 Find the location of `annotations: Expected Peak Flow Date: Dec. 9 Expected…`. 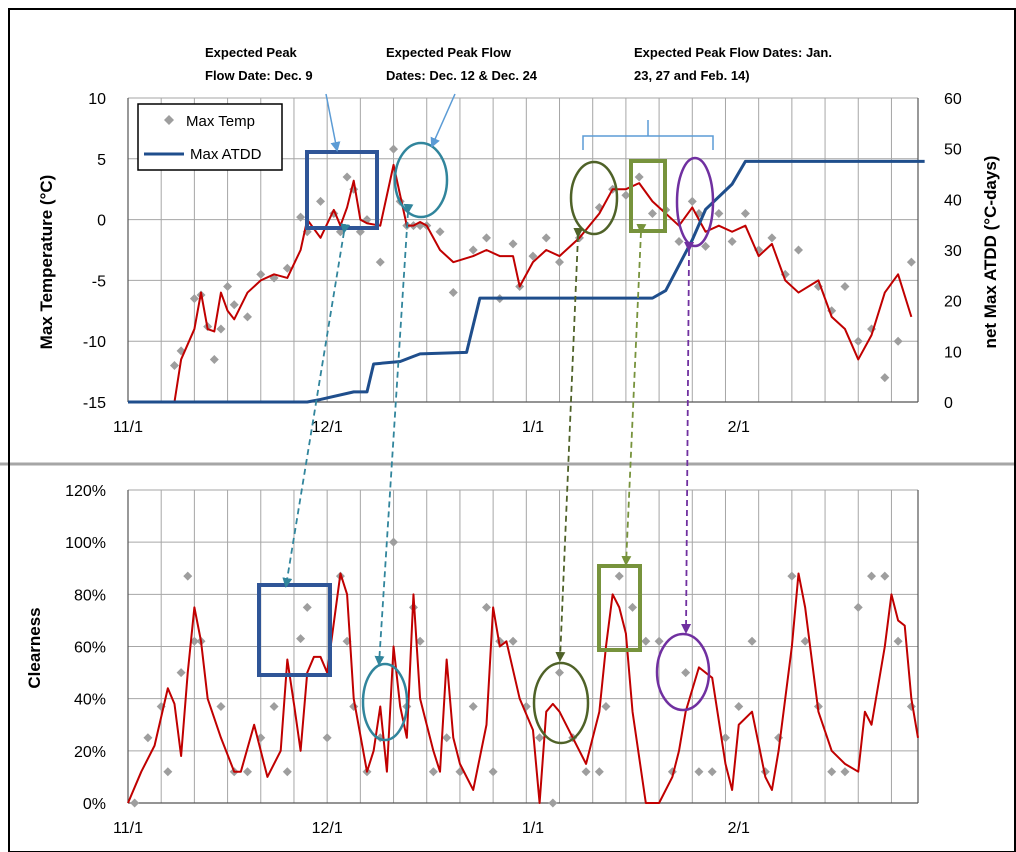

annotations: Expected Peak Flow Date: Dec. 9 Expected… is located at coordinates (518, 64).